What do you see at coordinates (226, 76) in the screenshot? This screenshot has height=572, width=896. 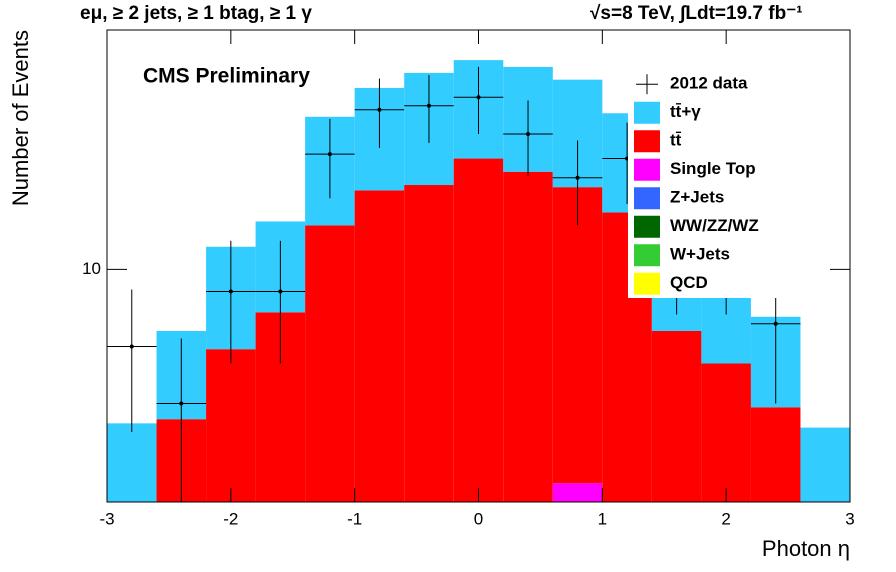 I see `annotation: CMS Preliminary` at bounding box center [226, 76].